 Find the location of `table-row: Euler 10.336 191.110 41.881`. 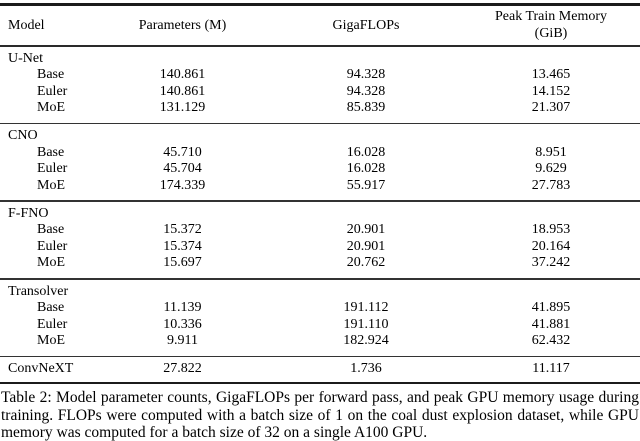

table-row: Euler 10.336 191.110 41.881 is located at coordinates (320, 325).